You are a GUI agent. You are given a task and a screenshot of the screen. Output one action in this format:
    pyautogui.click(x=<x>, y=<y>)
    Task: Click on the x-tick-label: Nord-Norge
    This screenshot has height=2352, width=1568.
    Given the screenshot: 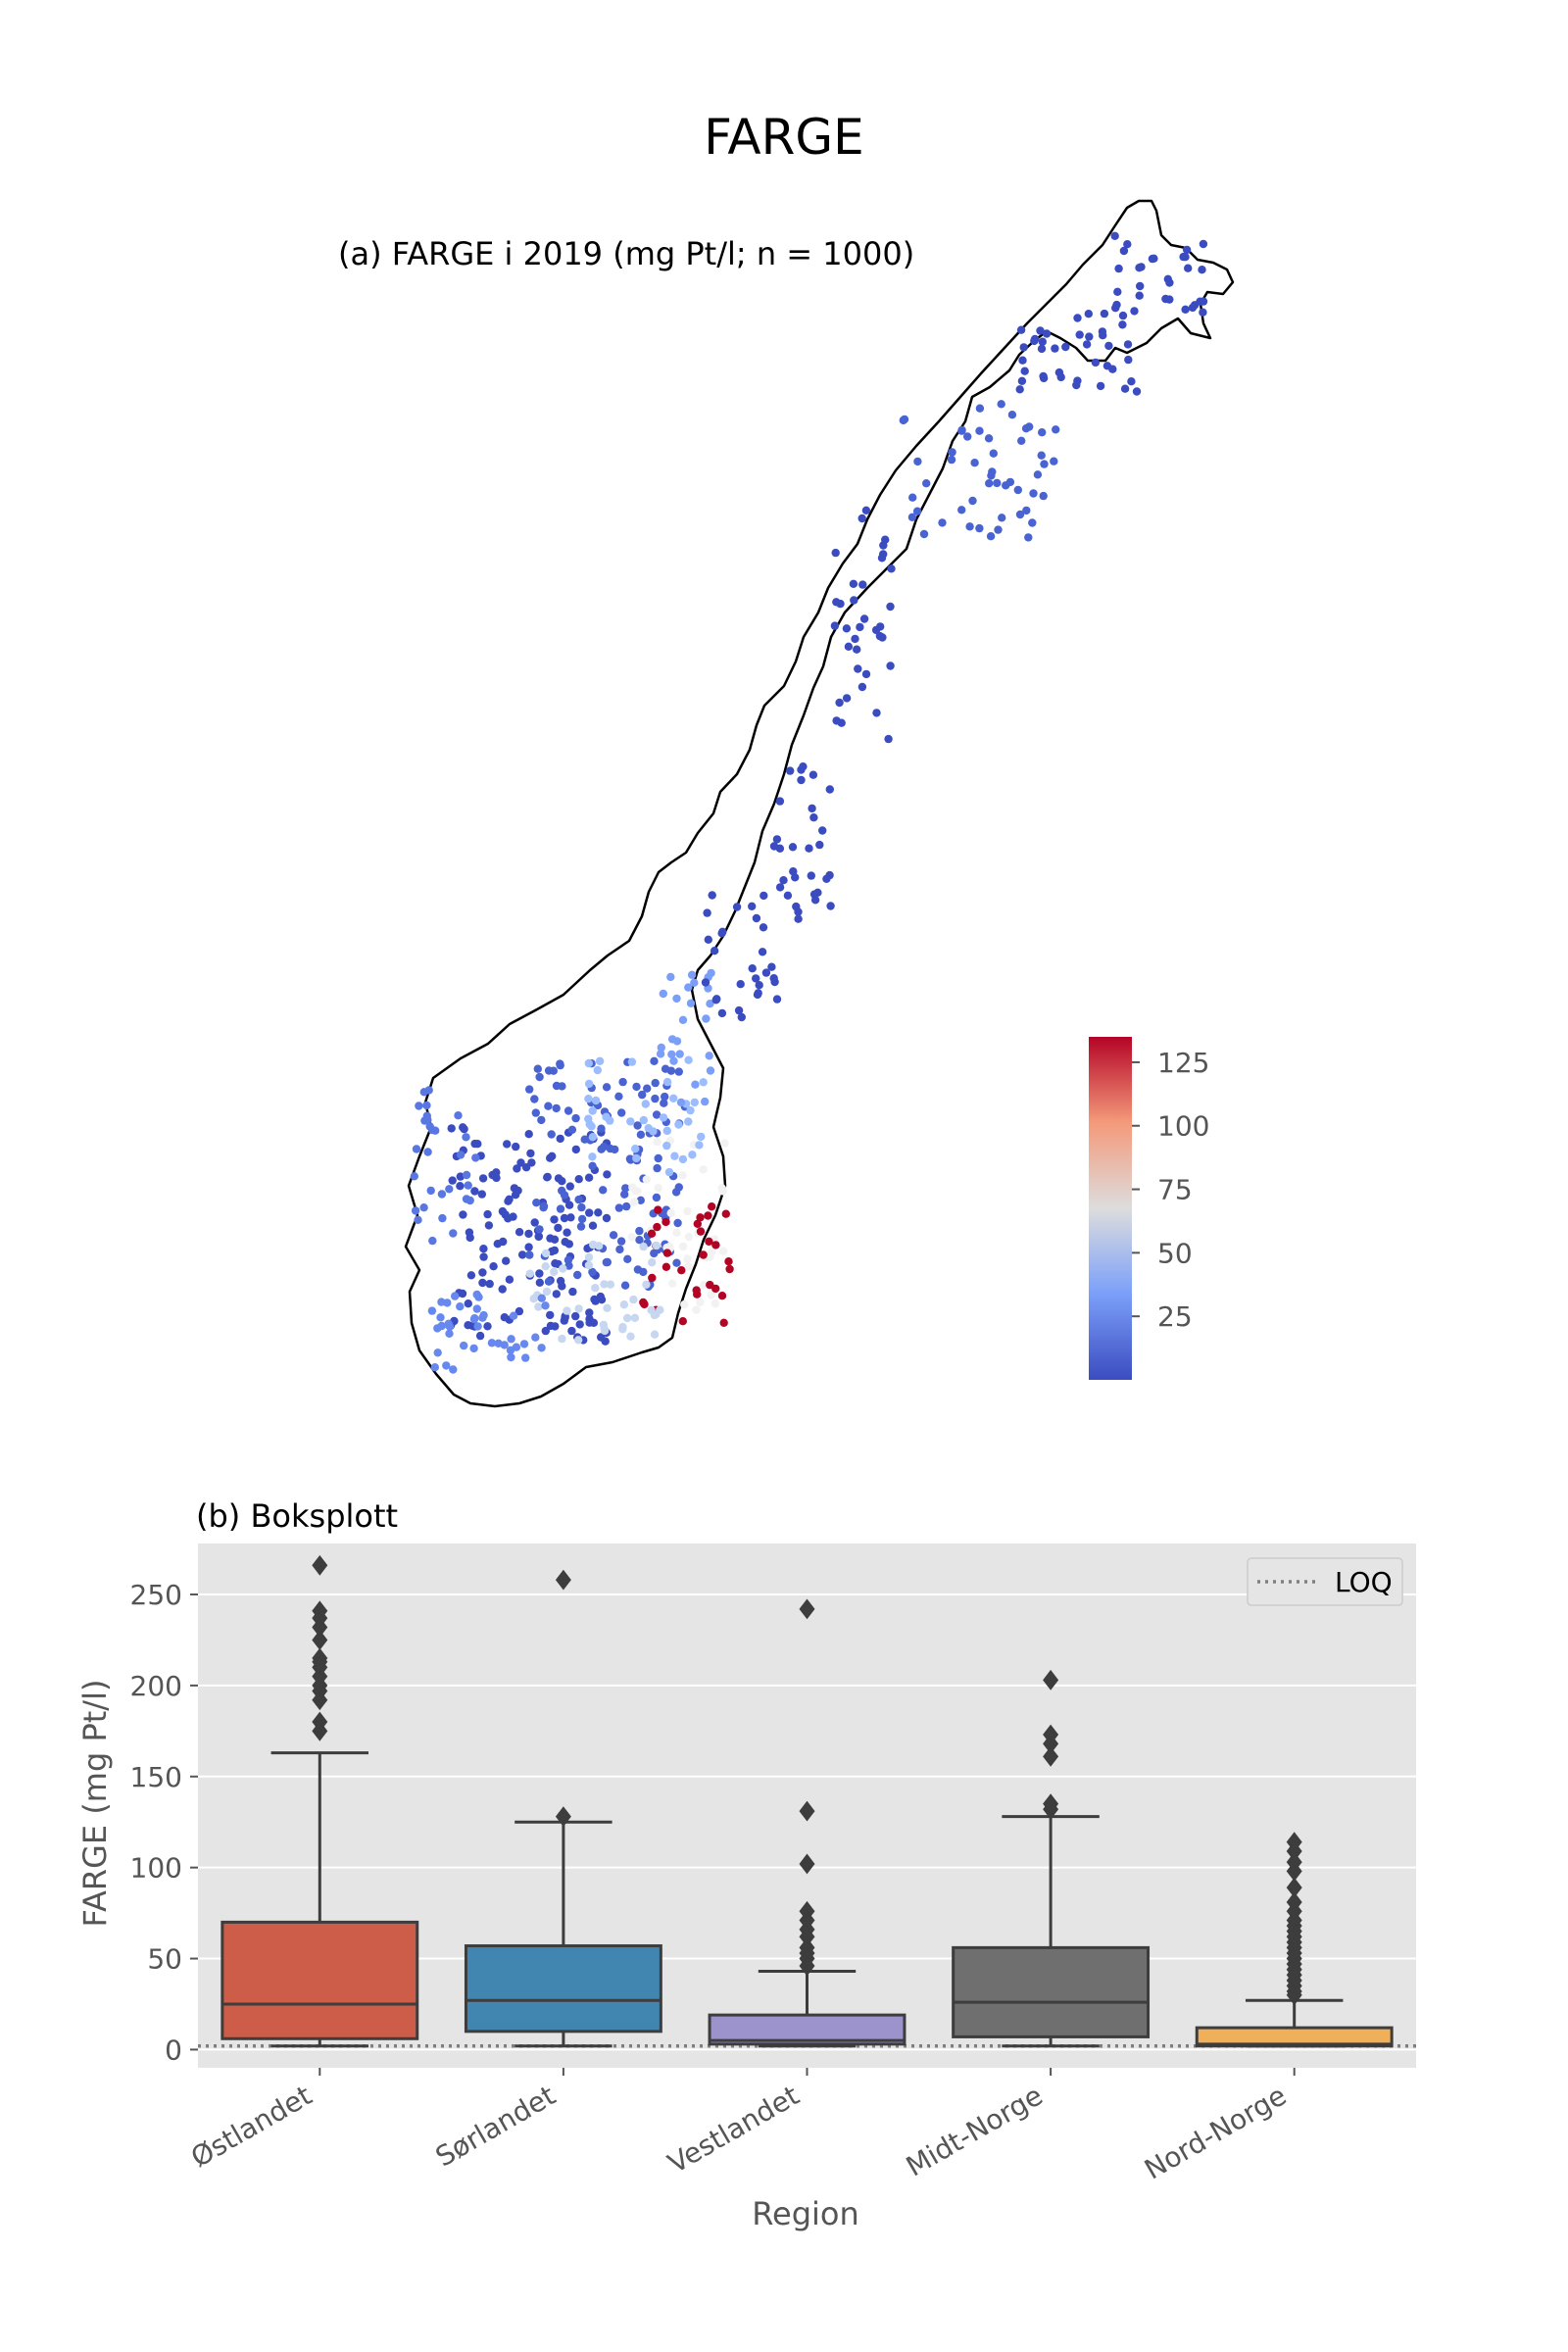 What is the action you would take?
    pyautogui.click(x=1215, y=2132)
    